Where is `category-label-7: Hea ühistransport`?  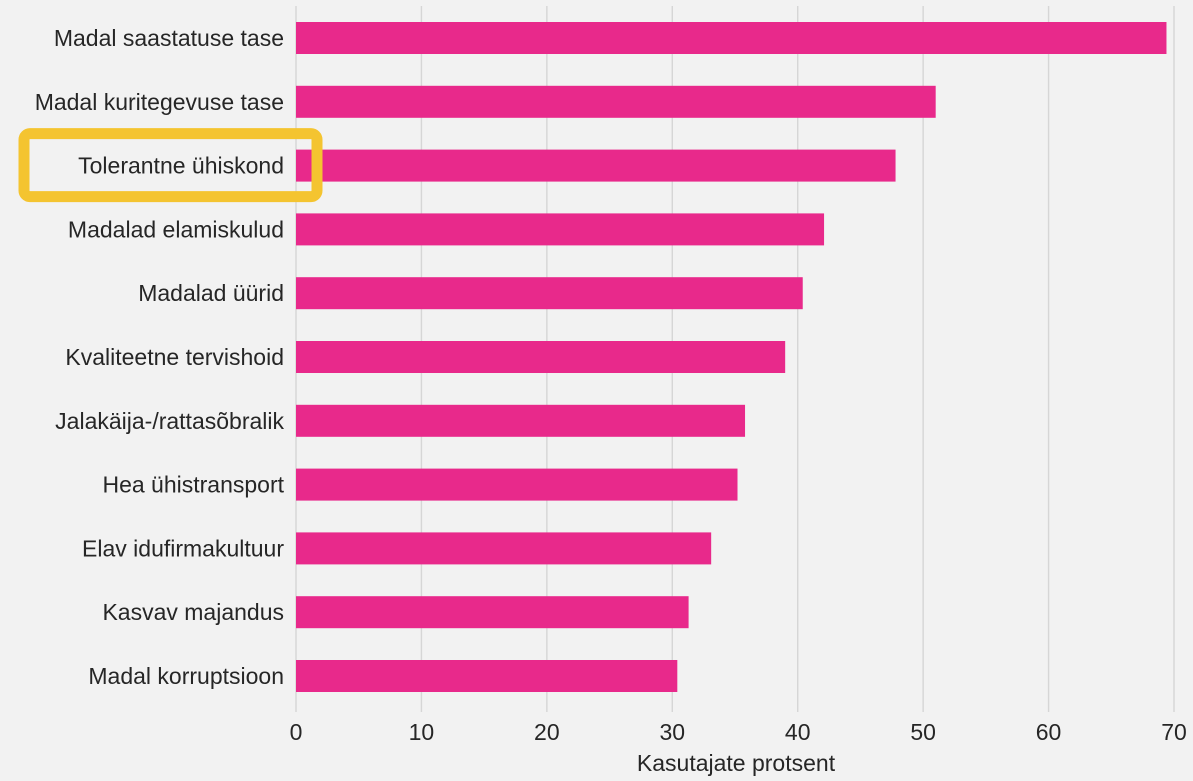 category-label-7: Hea ühistransport is located at coordinates (193, 485).